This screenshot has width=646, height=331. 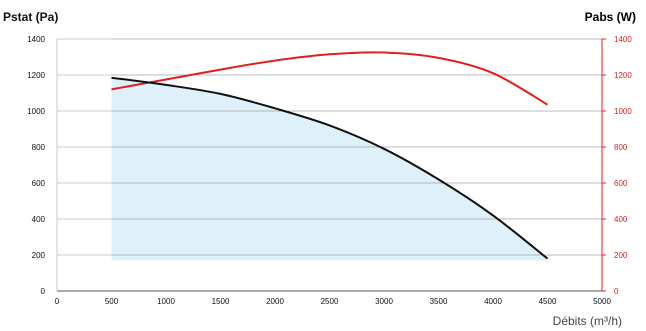 What do you see at coordinates (36, 111) in the screenshot?
I see `y-left-tick-label: 1000` at bounding box center [36, 111].